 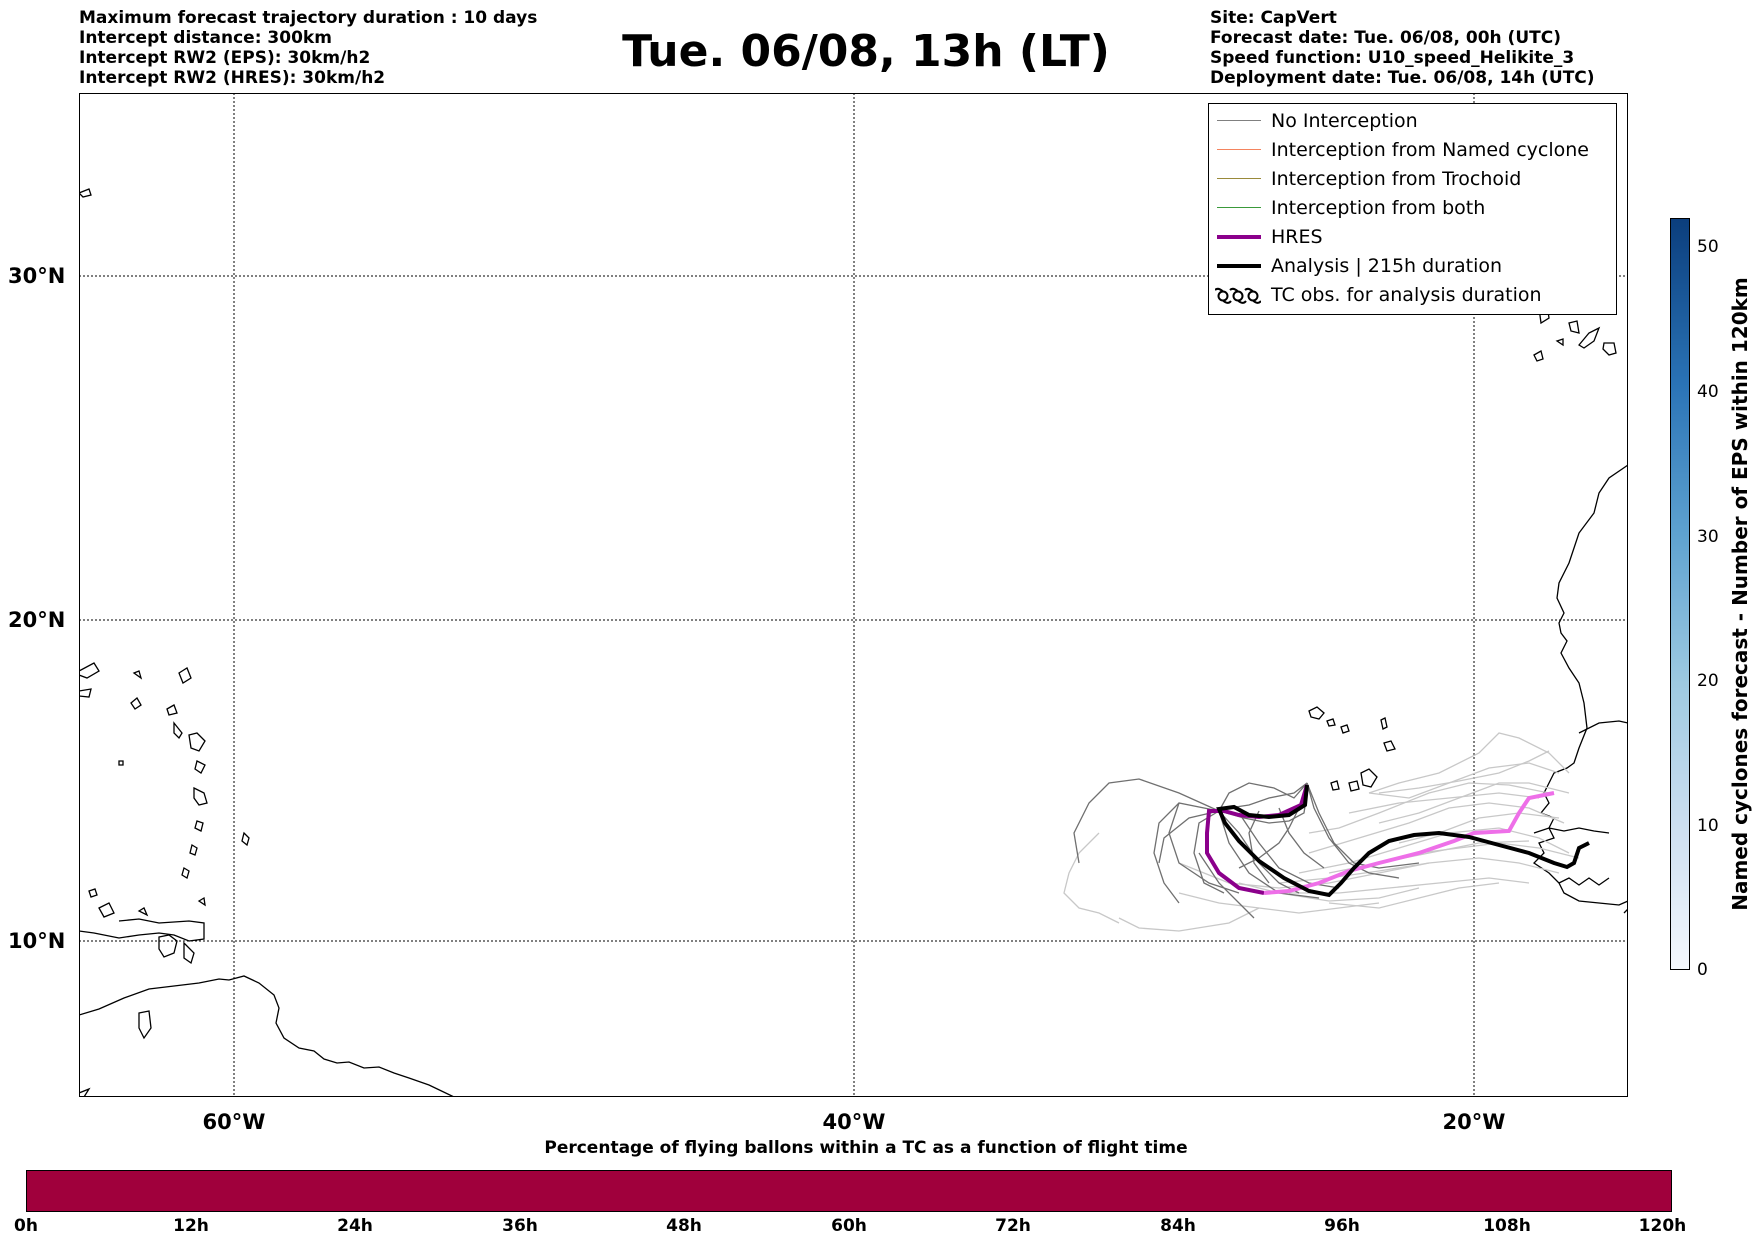 What do you see at coordinates (1708, 826) in the screenshot?
I see `colorbar-tick: 10` at bounding box center [1708, 826].